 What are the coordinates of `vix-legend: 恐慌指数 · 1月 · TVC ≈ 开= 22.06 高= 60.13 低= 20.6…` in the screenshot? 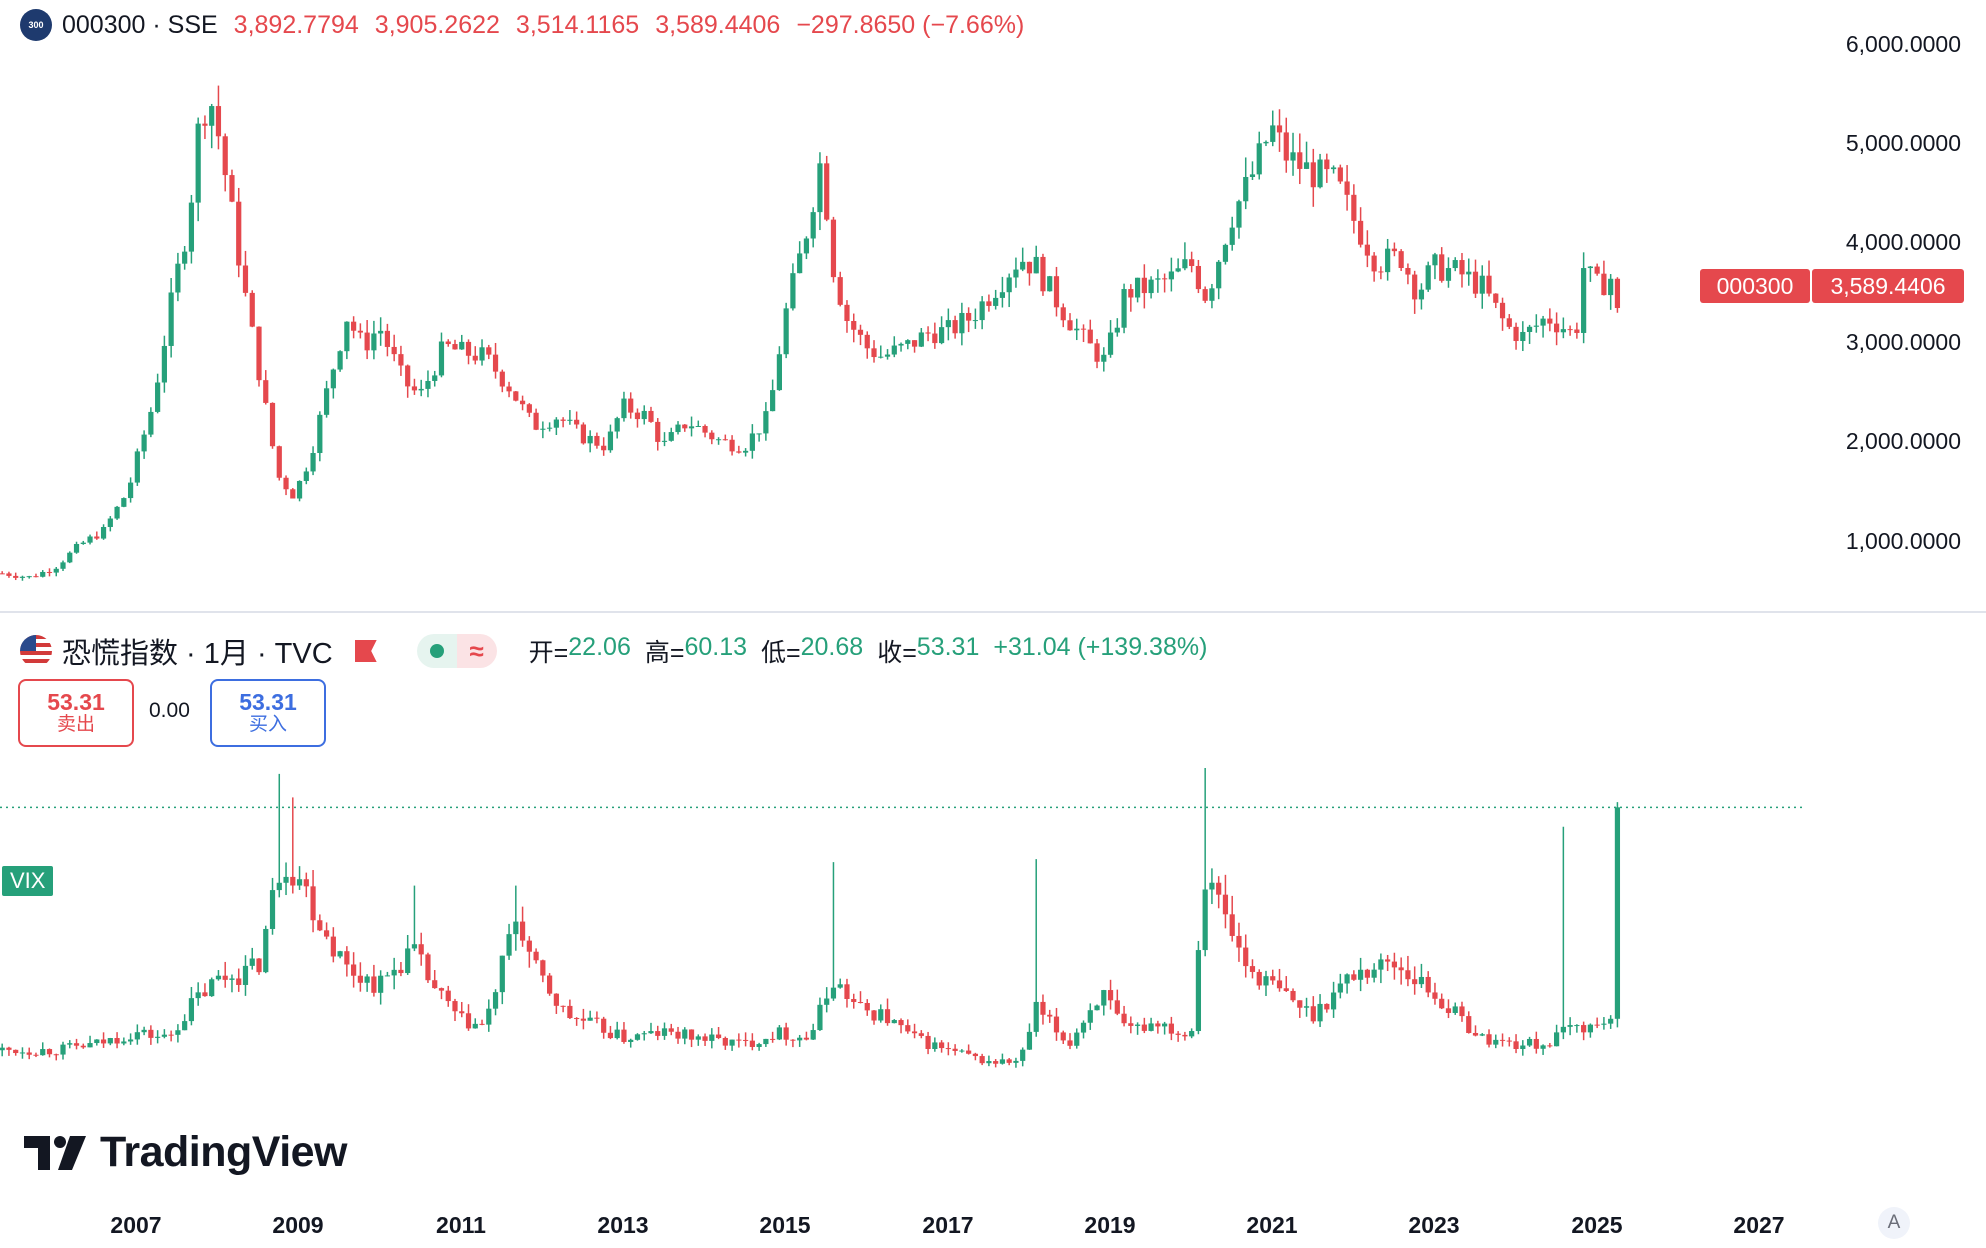 It's located at (613, 651).